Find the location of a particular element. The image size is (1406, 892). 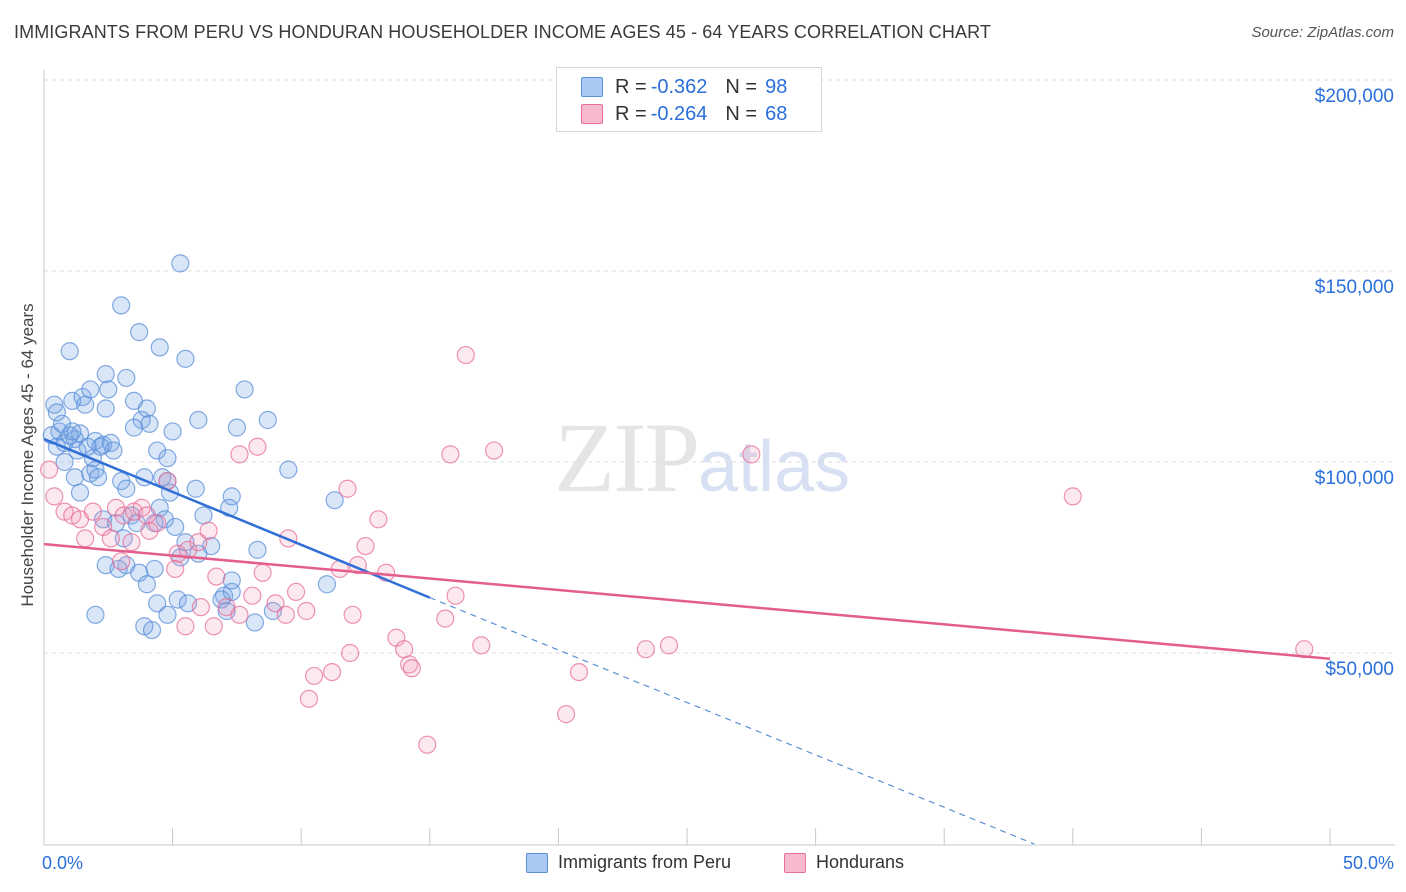

legend-n-value: 98 is located at coordinates (776, 86).